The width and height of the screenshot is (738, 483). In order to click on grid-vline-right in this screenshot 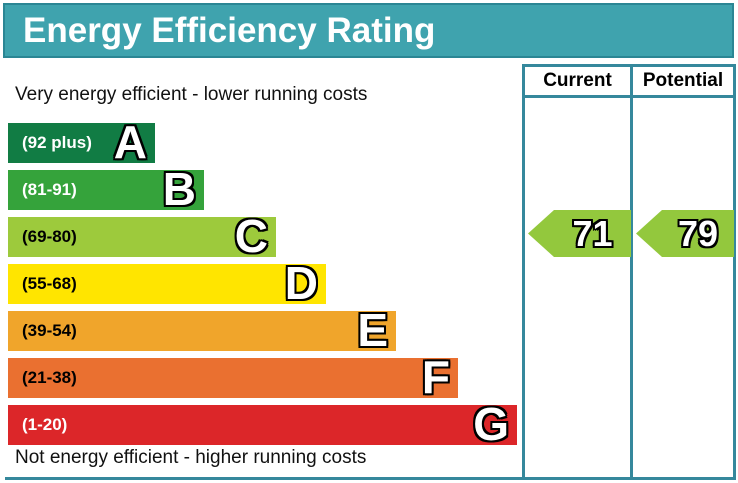, I will do `click(734, 272)`.